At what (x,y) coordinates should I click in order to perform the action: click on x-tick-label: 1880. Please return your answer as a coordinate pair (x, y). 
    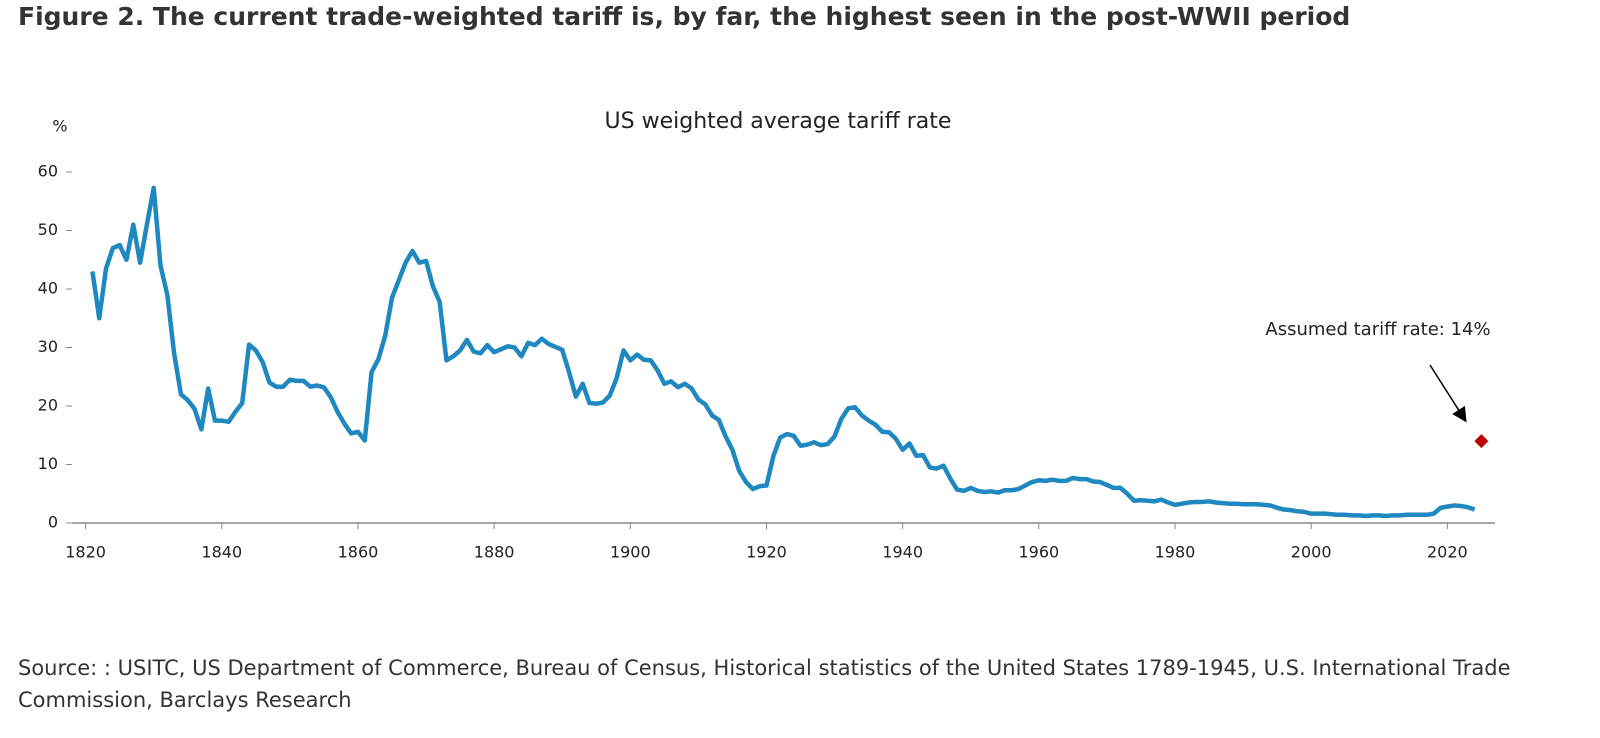
    Looking at the image, I should click on (494, 552).